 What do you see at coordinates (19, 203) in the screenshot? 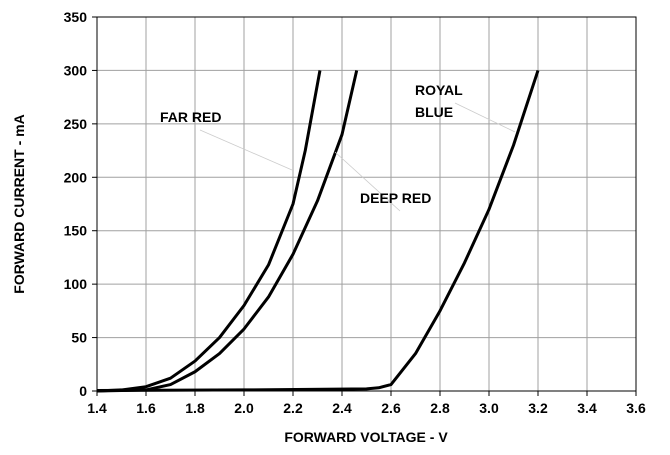
I see `y-axis-label: FORWARD CURRENT - mA` at bounding box center [19, 203].